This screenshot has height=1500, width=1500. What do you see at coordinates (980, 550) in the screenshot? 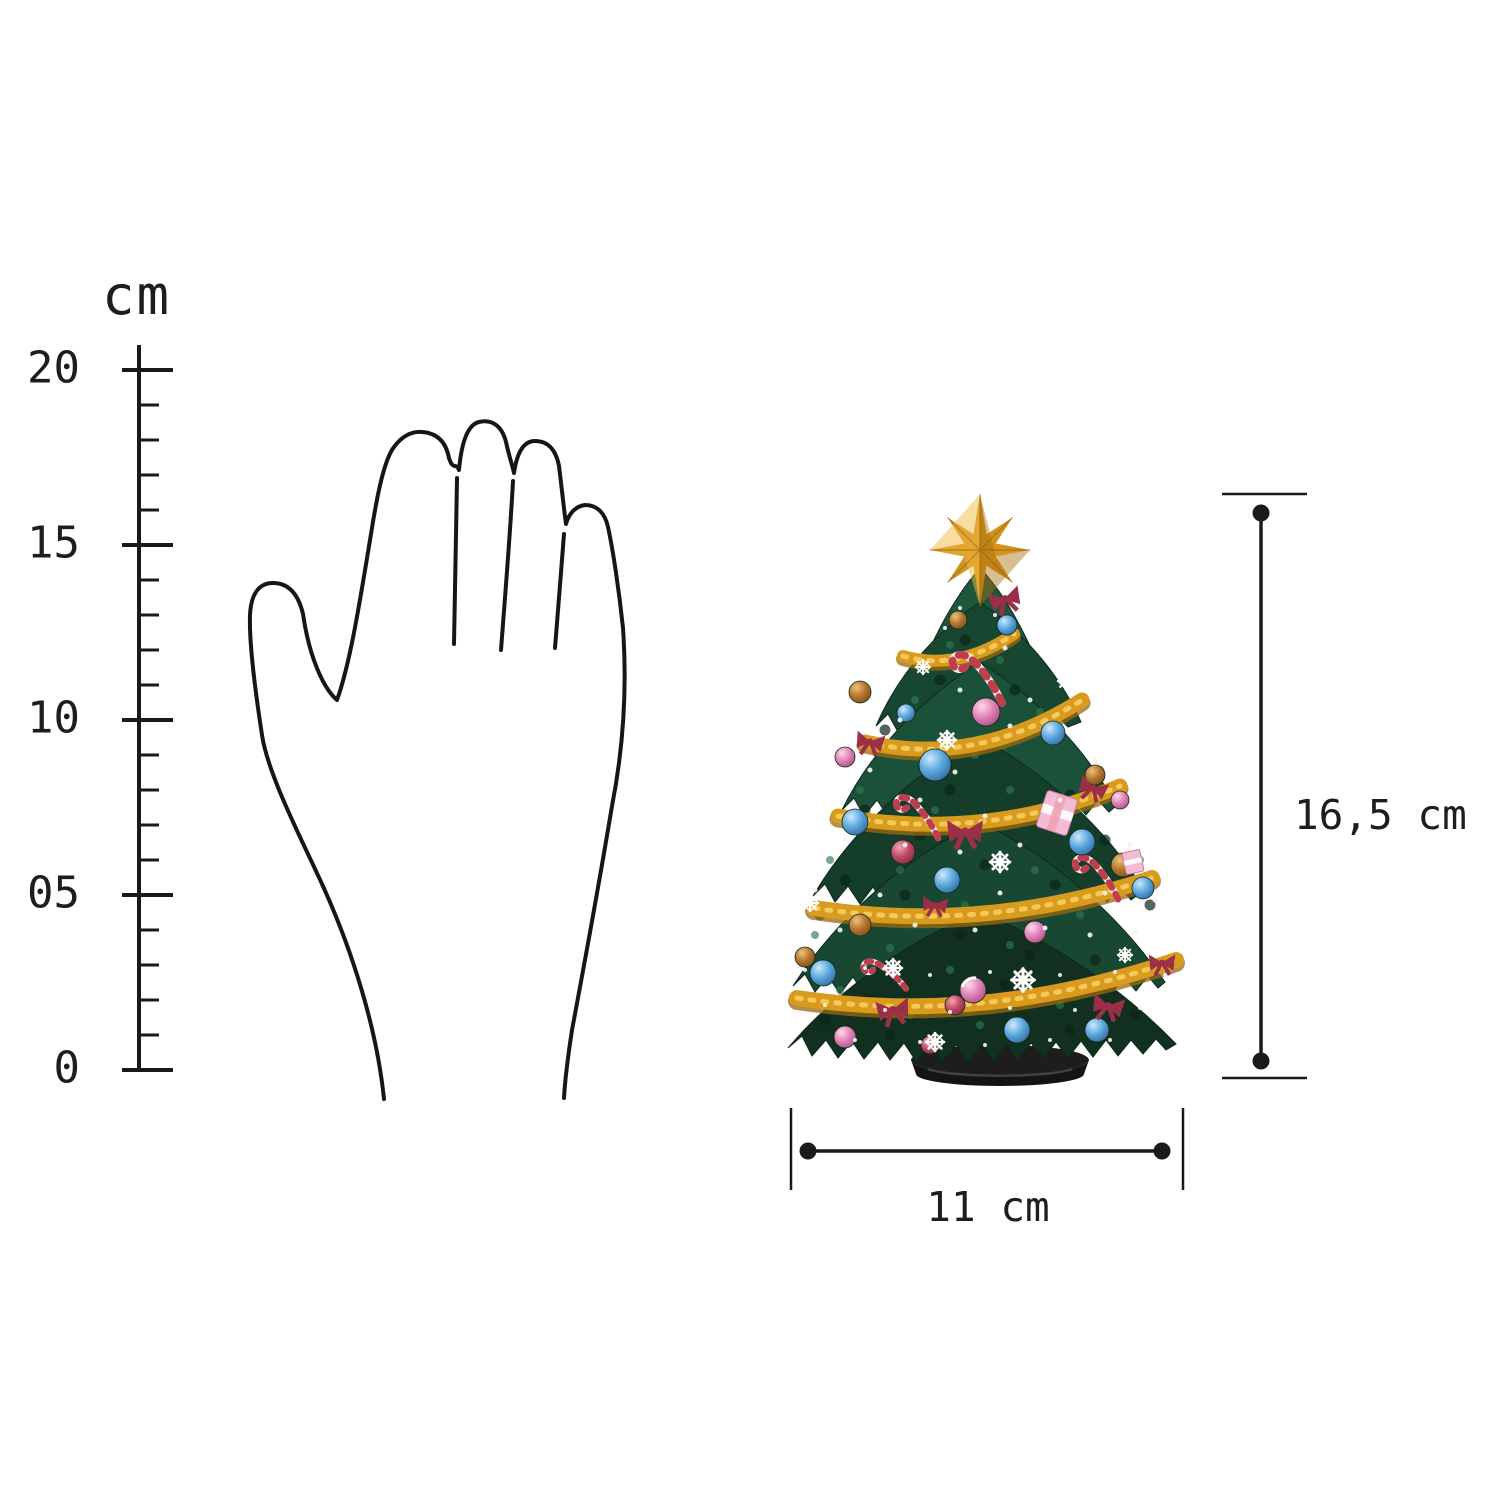
I see `star-topper` at bounding box center [980, 550].